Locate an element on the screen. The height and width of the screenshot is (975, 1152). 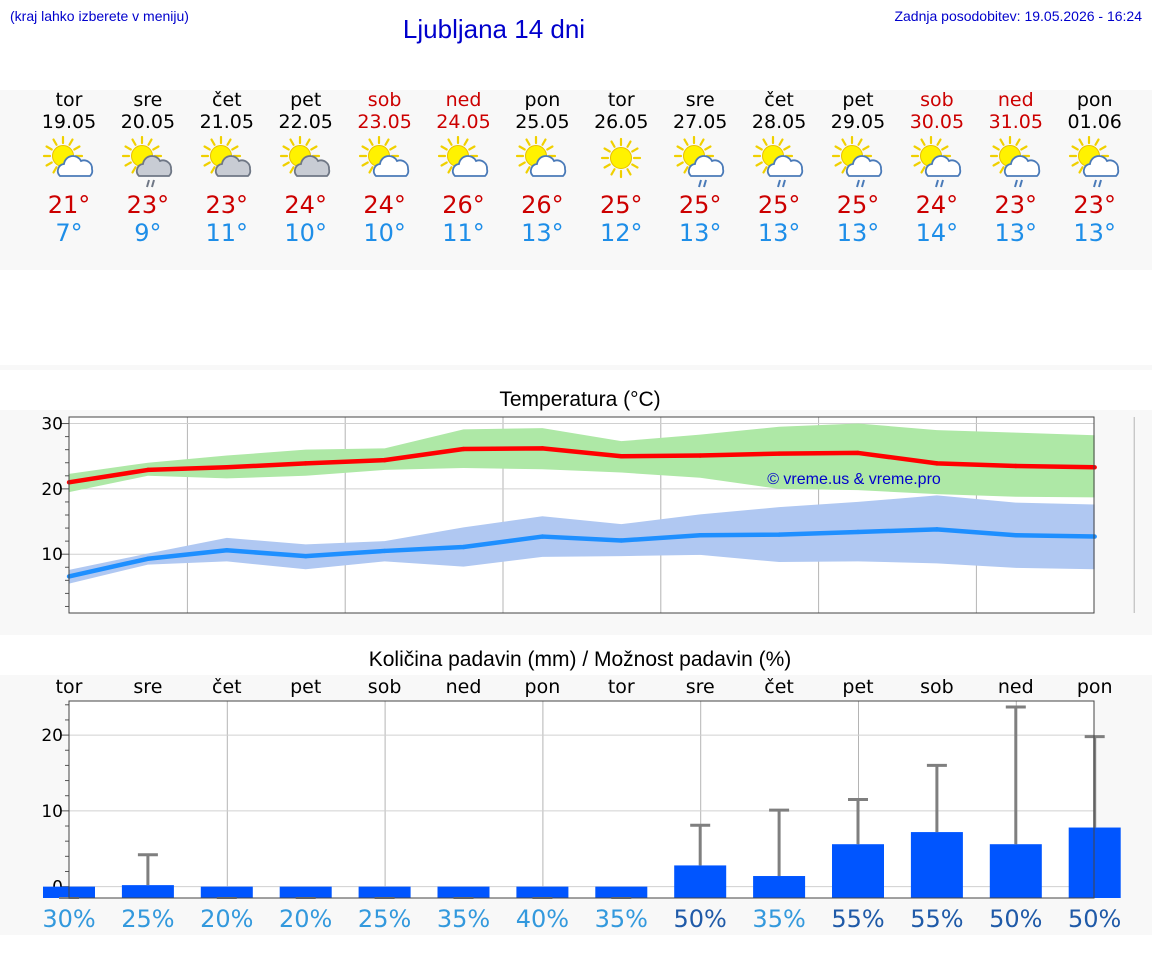
day-column: sob 30.05 24° 14° is located at coordinates (937, 168).